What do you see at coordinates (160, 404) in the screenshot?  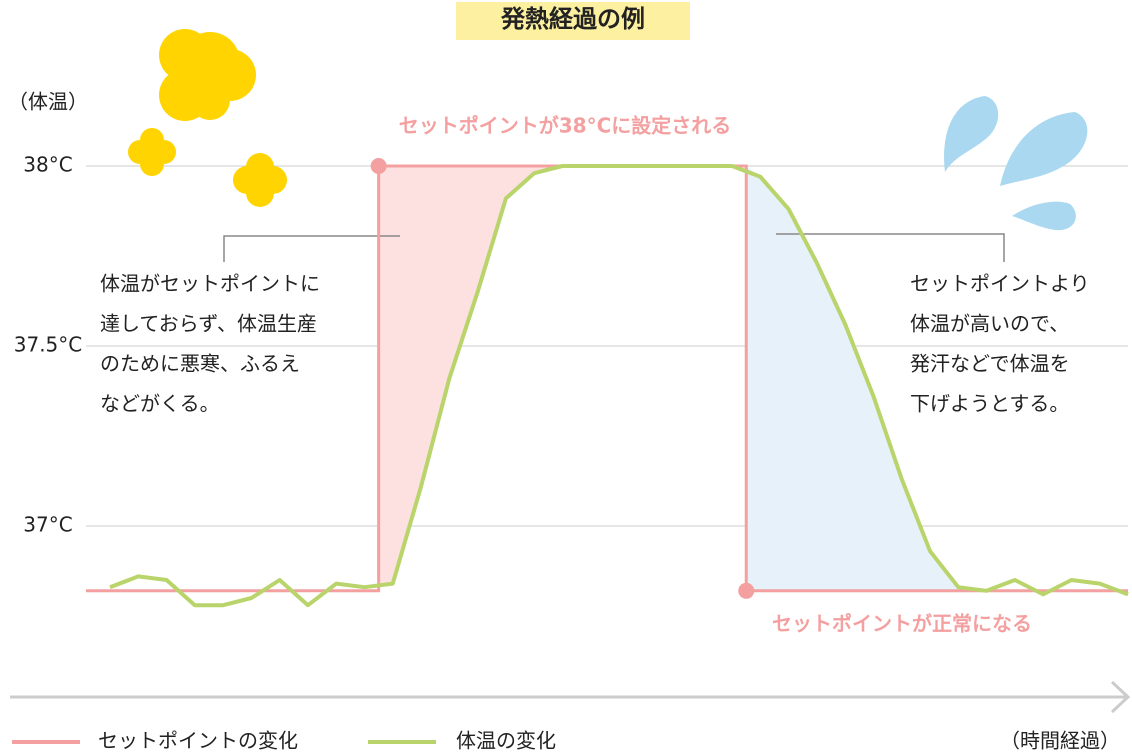 I see `note-line: などがくる。` at bounding box center [160, 404].